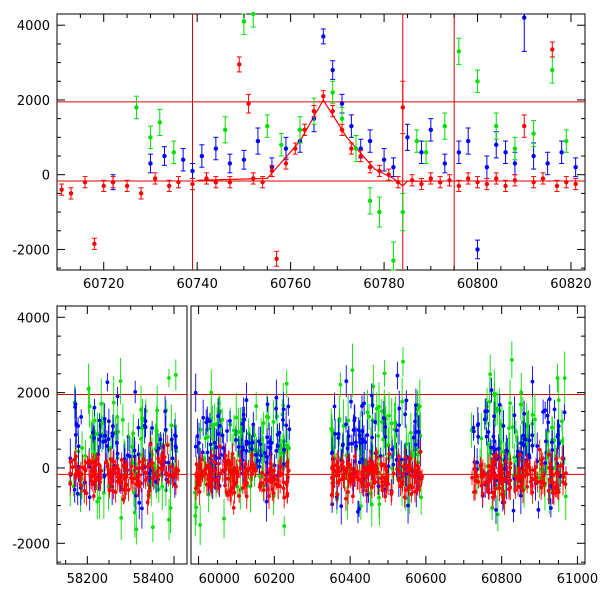 The width and height of the screenshot is (600, 600). What do you see at coordinates (103, 284) in the screenshot?
I see `top-x-tick-label: 60720` at bounding box center [103, 284].